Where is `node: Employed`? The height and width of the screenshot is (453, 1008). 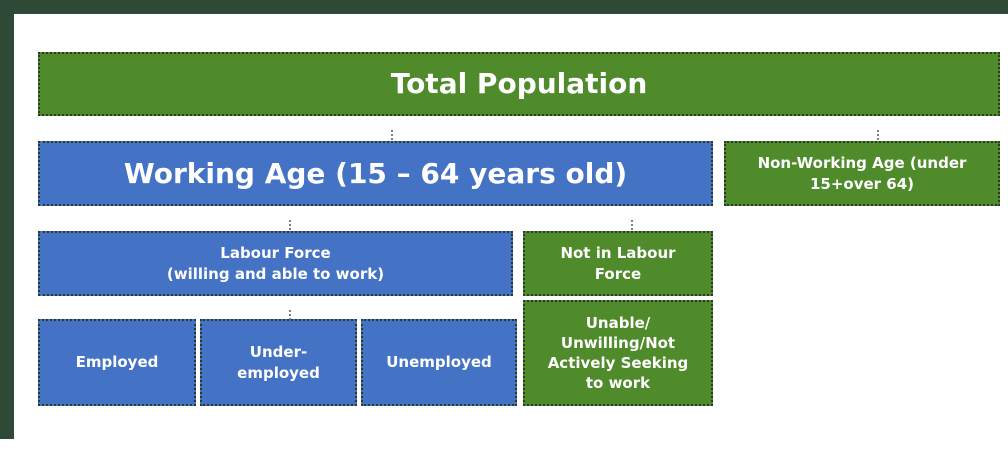
node: Employed is located at coordinates (117, 362).